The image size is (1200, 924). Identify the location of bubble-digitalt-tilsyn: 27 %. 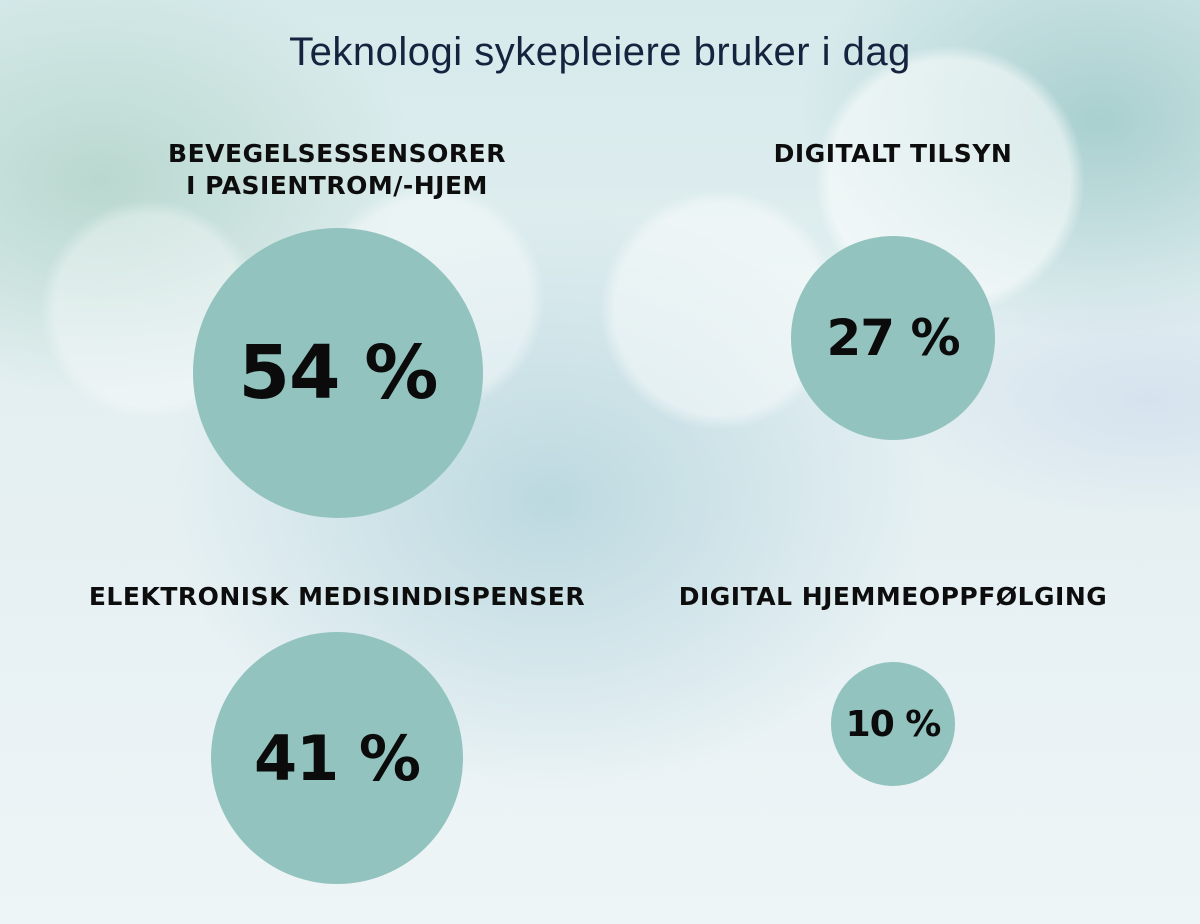
(893, 338).